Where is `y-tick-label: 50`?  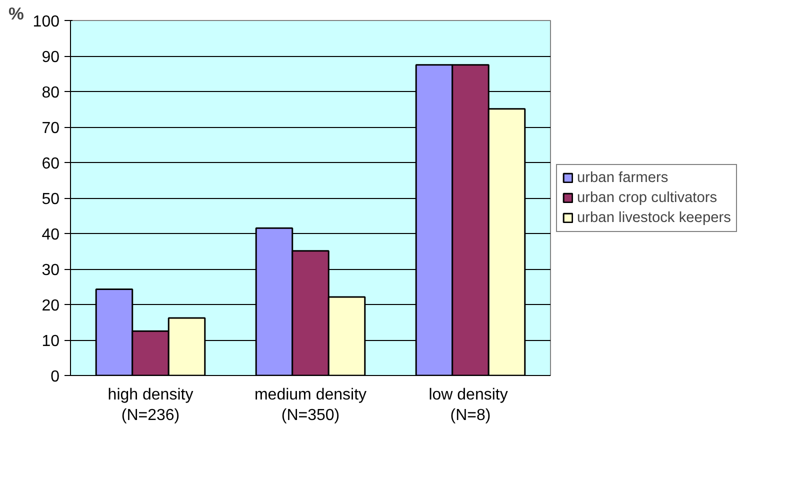
y-tick-label: 50 is located at coordinates (51, 199).